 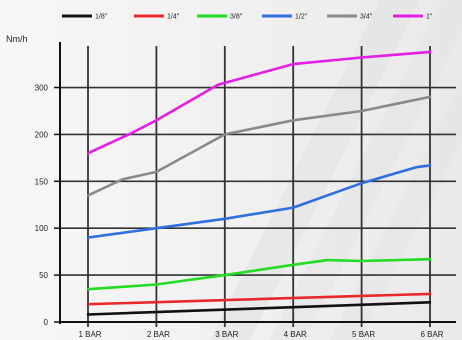 What do you see at coordinates (366, 17) in the screenshot?
I see `legend-label: 3/4"` at bounding box center [366, 17].